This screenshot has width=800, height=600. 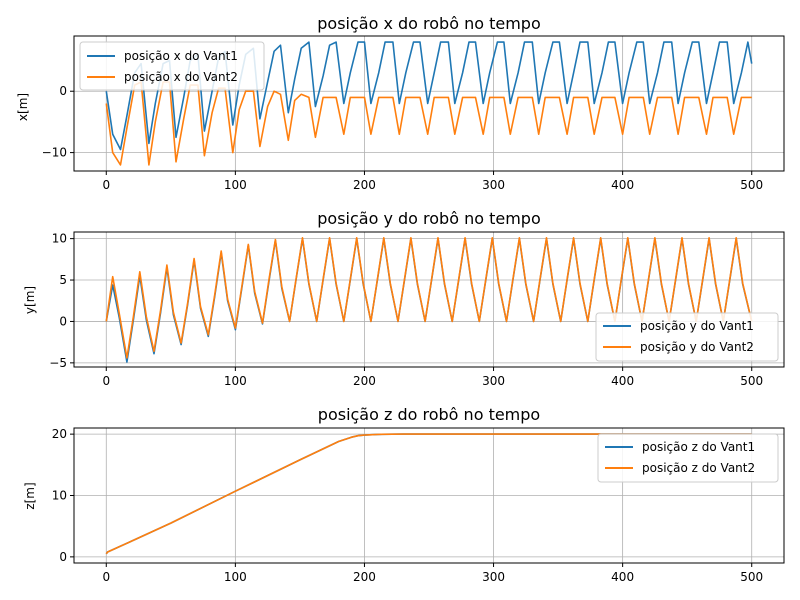 What do you see at coordinates (622, 577) in the screenshot?
I see `x-tick-label-z-4: 400` at bounding box center [622, 577].